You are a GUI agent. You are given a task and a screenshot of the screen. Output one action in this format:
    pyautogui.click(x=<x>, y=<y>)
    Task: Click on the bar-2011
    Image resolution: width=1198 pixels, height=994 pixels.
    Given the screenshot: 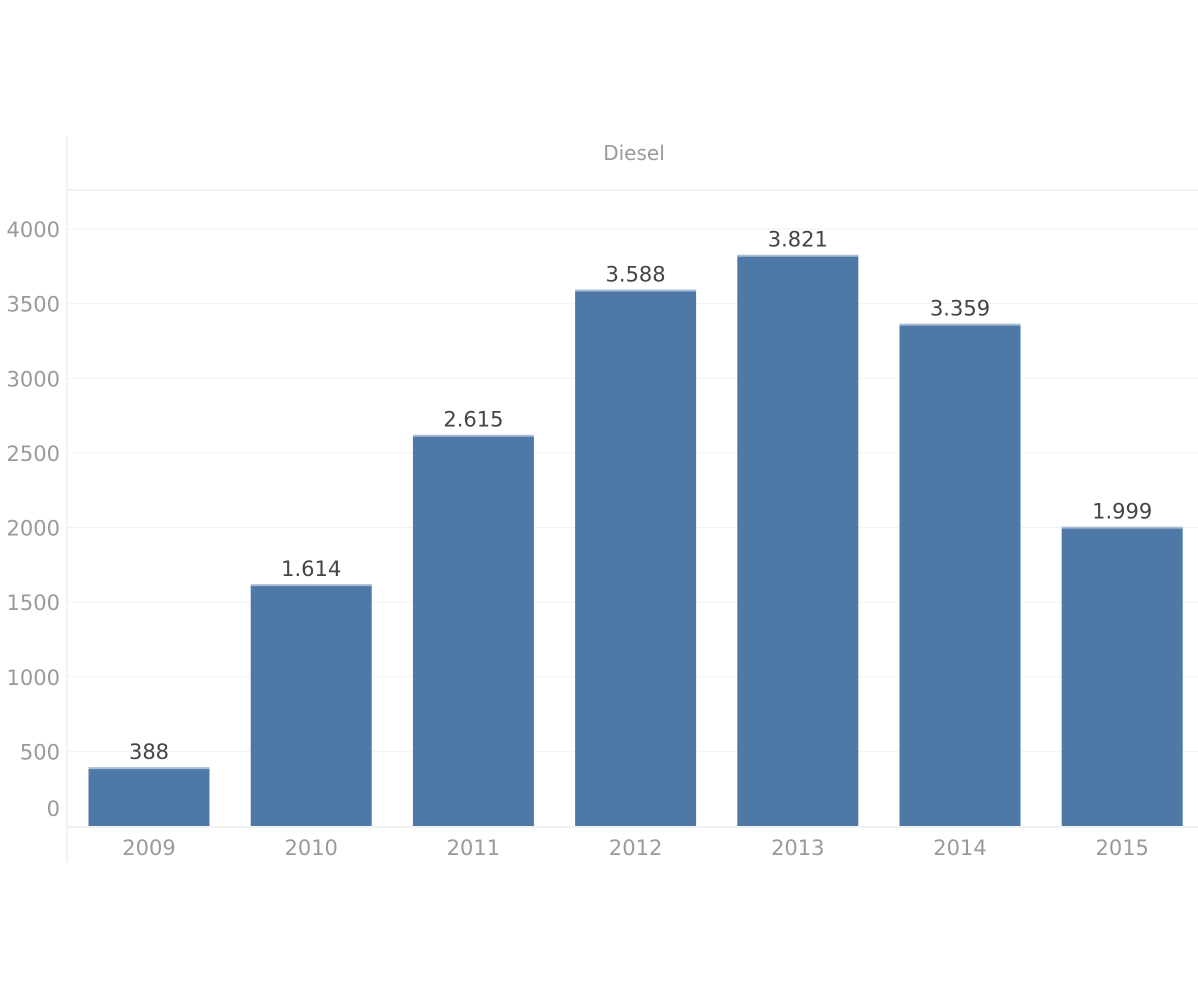 What is the action you would take?
    pyautogui.click(x=473, y=630)
    